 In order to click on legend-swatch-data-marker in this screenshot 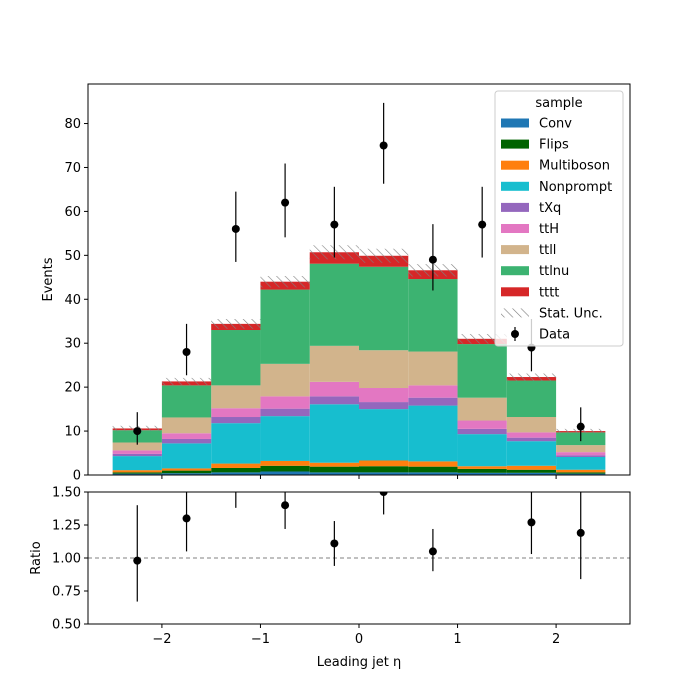, I will do `click(515, 334)`.